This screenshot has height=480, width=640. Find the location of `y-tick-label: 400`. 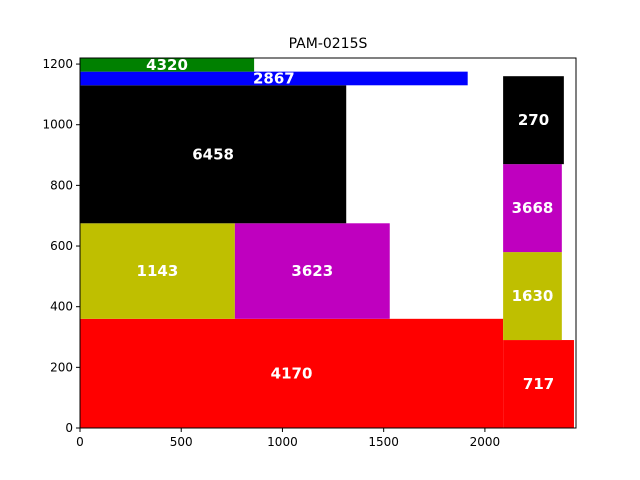

y-tick-label: 400 is located at coordinates (61, 307).